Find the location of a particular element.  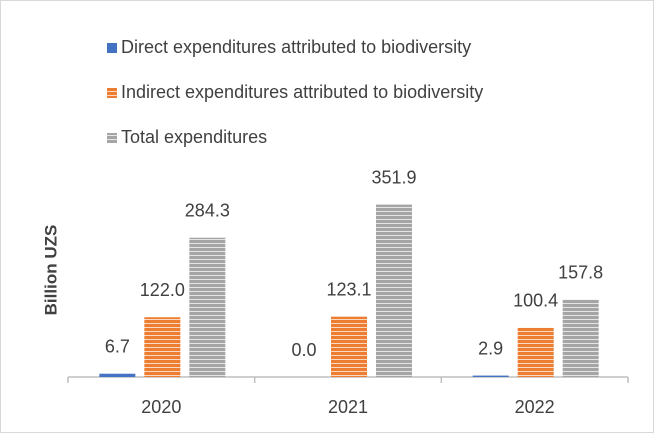

data-label: 157.8 is located at coordinates (580, 272).